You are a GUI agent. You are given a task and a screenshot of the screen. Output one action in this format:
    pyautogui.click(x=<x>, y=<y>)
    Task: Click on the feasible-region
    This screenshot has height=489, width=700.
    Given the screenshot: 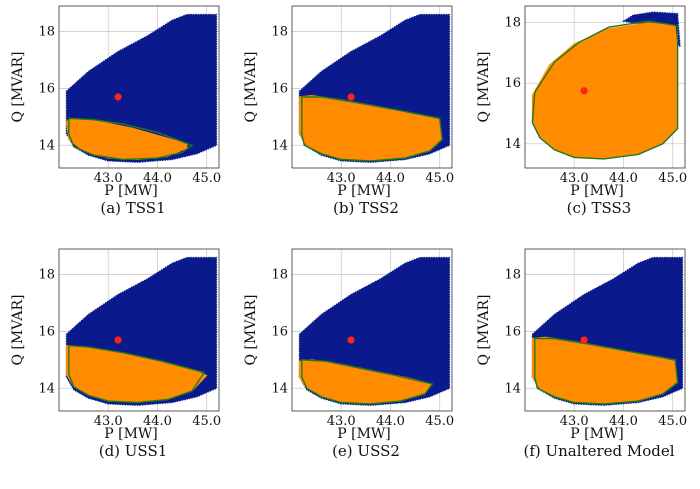 What is the action you would take?
    pyautogui.click(x=605, y=91)
    